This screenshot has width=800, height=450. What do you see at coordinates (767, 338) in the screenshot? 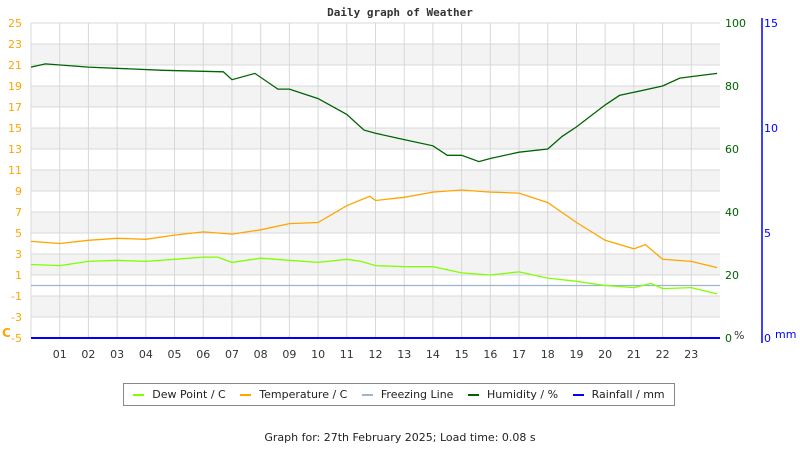
I see `y-tick-label-rain: 0` at bounding box center [767, 338].